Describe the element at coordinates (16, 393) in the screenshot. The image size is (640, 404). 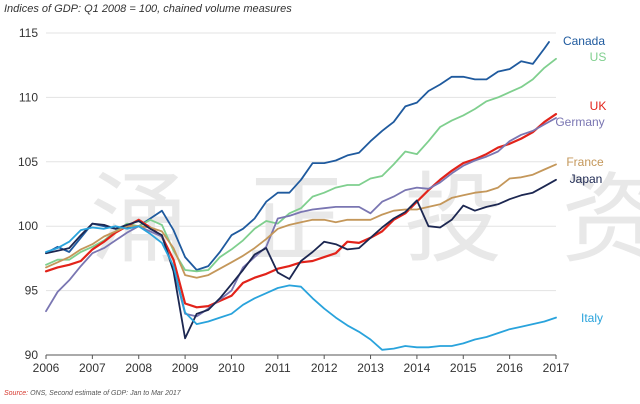
I see `source-label: Source:` at that location.